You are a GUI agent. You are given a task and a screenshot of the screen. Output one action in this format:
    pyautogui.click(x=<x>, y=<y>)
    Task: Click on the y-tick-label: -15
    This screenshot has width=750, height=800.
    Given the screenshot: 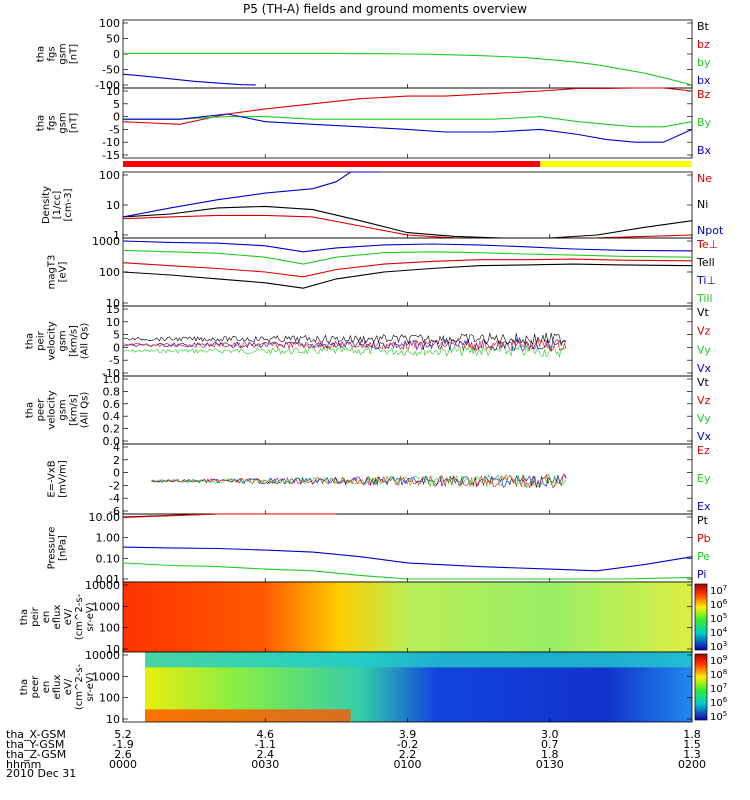 What is the action you would take?
    pyautogui.click(x=111, y=155)
    